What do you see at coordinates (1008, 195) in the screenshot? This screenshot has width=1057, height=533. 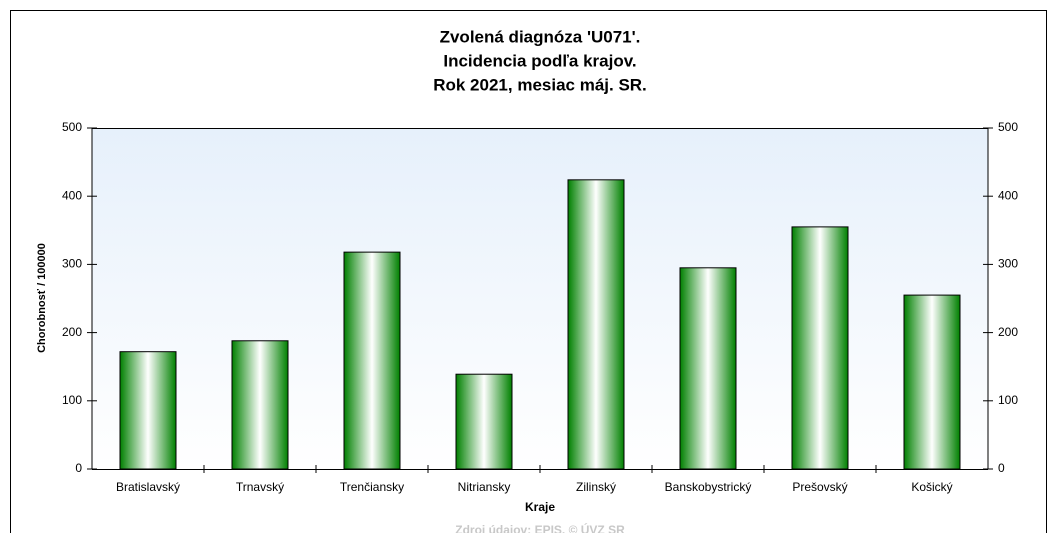 I see `y2-tick-label: 400` at bounding box center [1008, 195].